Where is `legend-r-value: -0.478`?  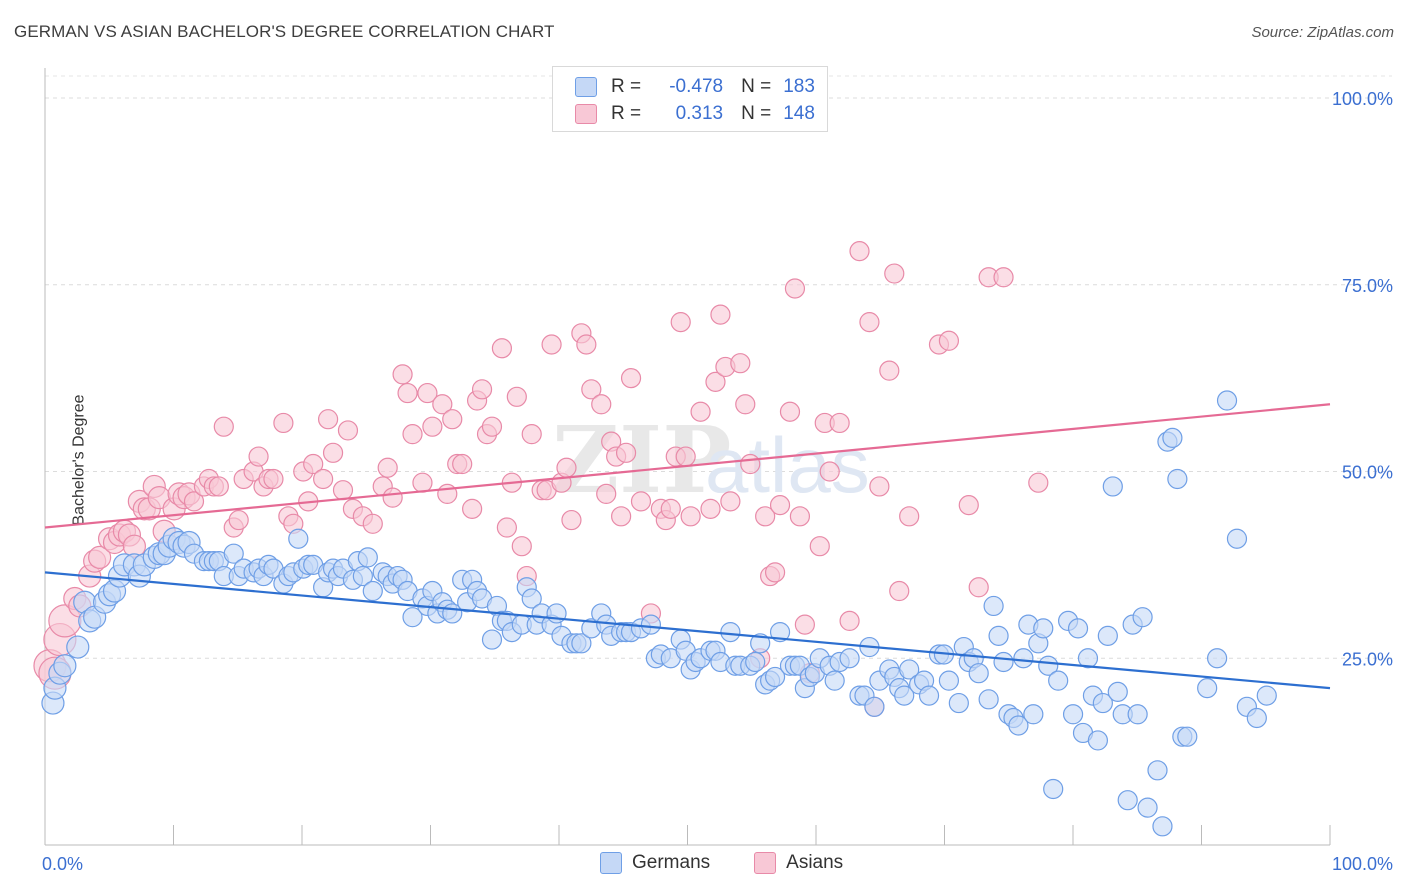
legend-r-value: -0.478 is located at coordinates (696, 86).